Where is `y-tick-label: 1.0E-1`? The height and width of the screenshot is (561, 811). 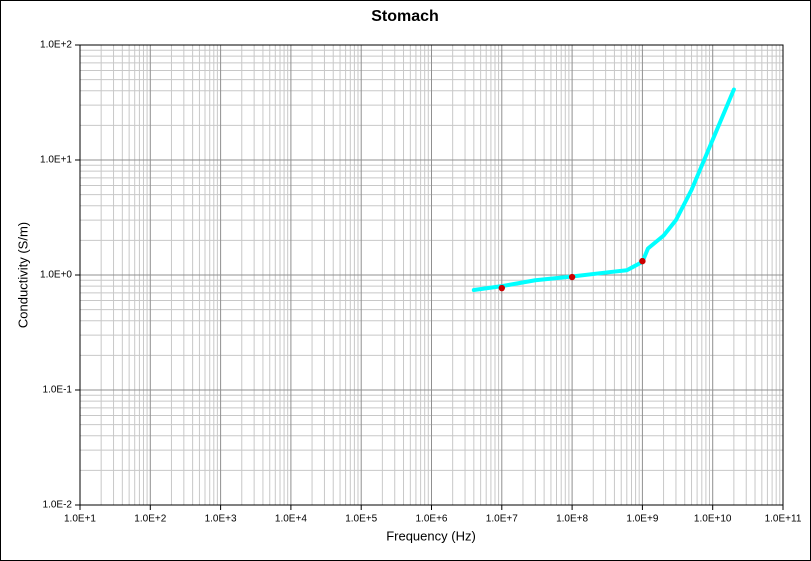 y-tick-label: 1.0E-1 is located at coordinates (58, 390).